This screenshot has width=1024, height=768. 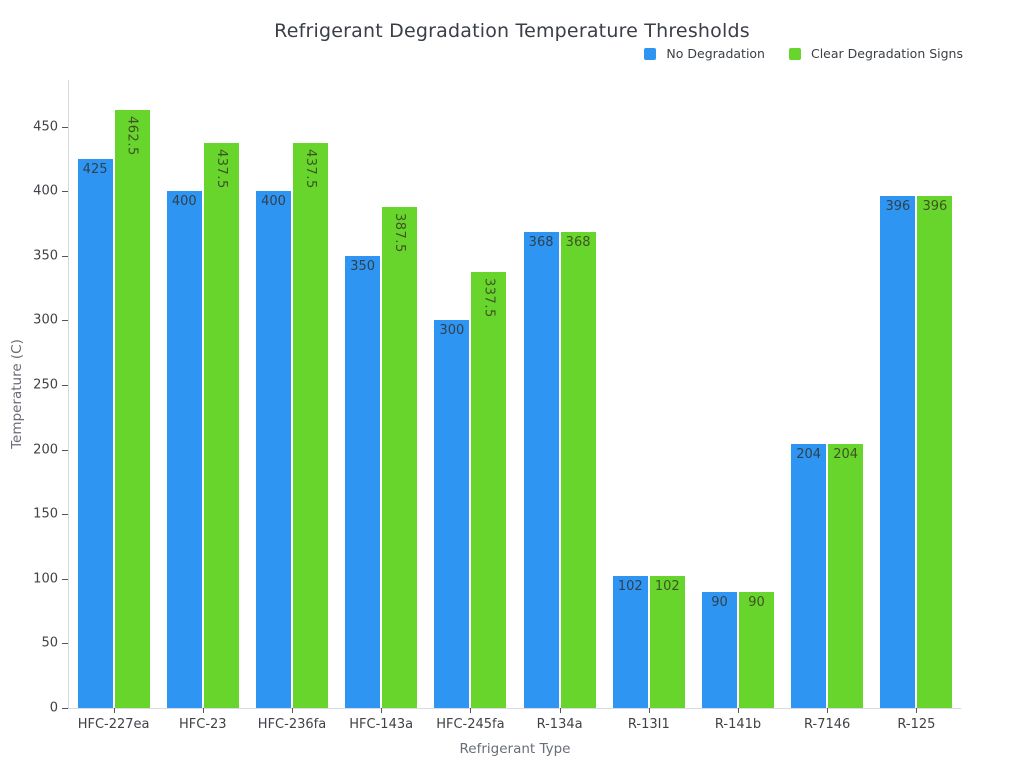 I want to click on bar-clear-degradation-signs-hfc-23: 437.5, so click(x=221, y=425).